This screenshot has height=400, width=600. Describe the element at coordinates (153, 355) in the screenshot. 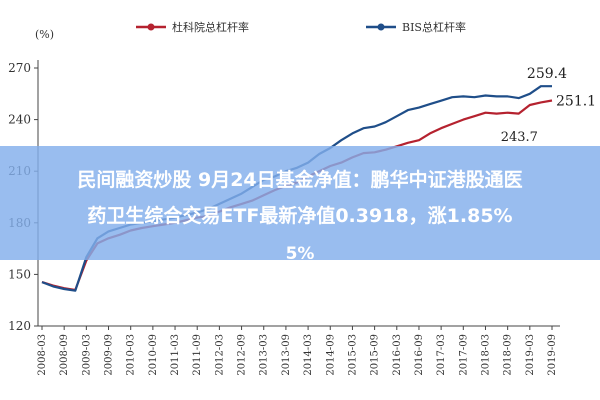

I see `x-tick-label: 2010-09` at that location.